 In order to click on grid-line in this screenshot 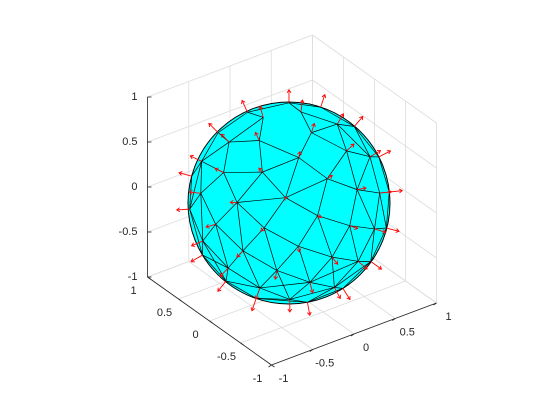, I will do `click(374, 79)`.